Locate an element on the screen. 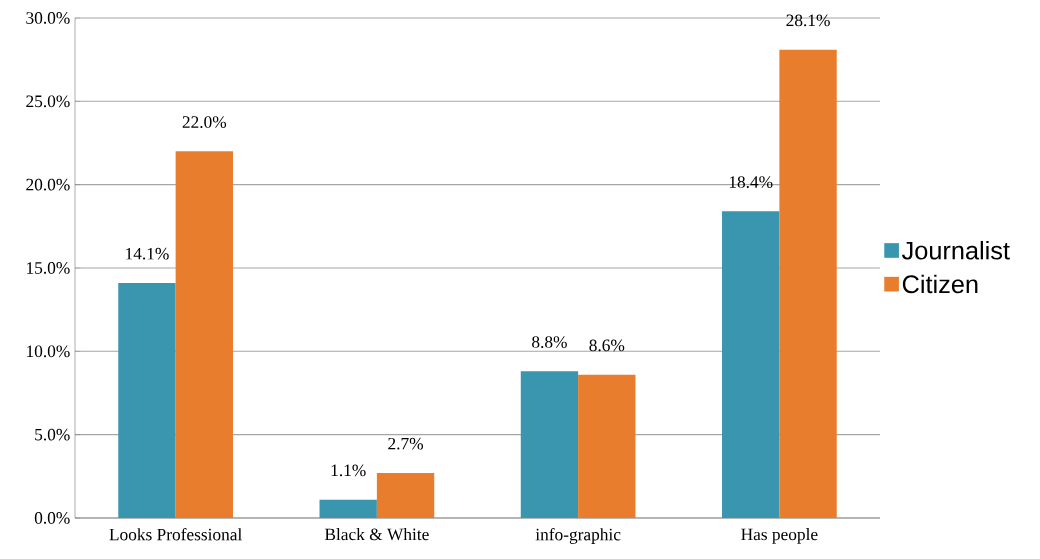  x-tick-label: info-graphic is located at coordinates (578, 536).